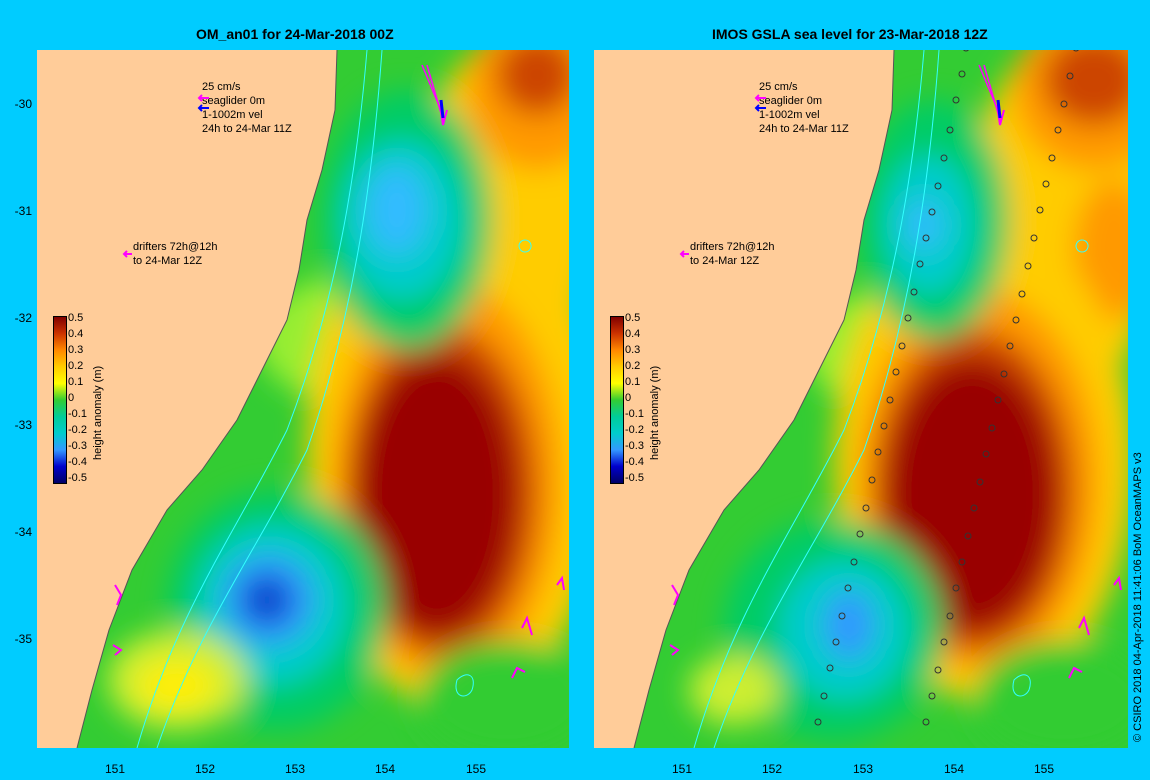  I want to click on left-drifter-arrow, so click(127, 254).